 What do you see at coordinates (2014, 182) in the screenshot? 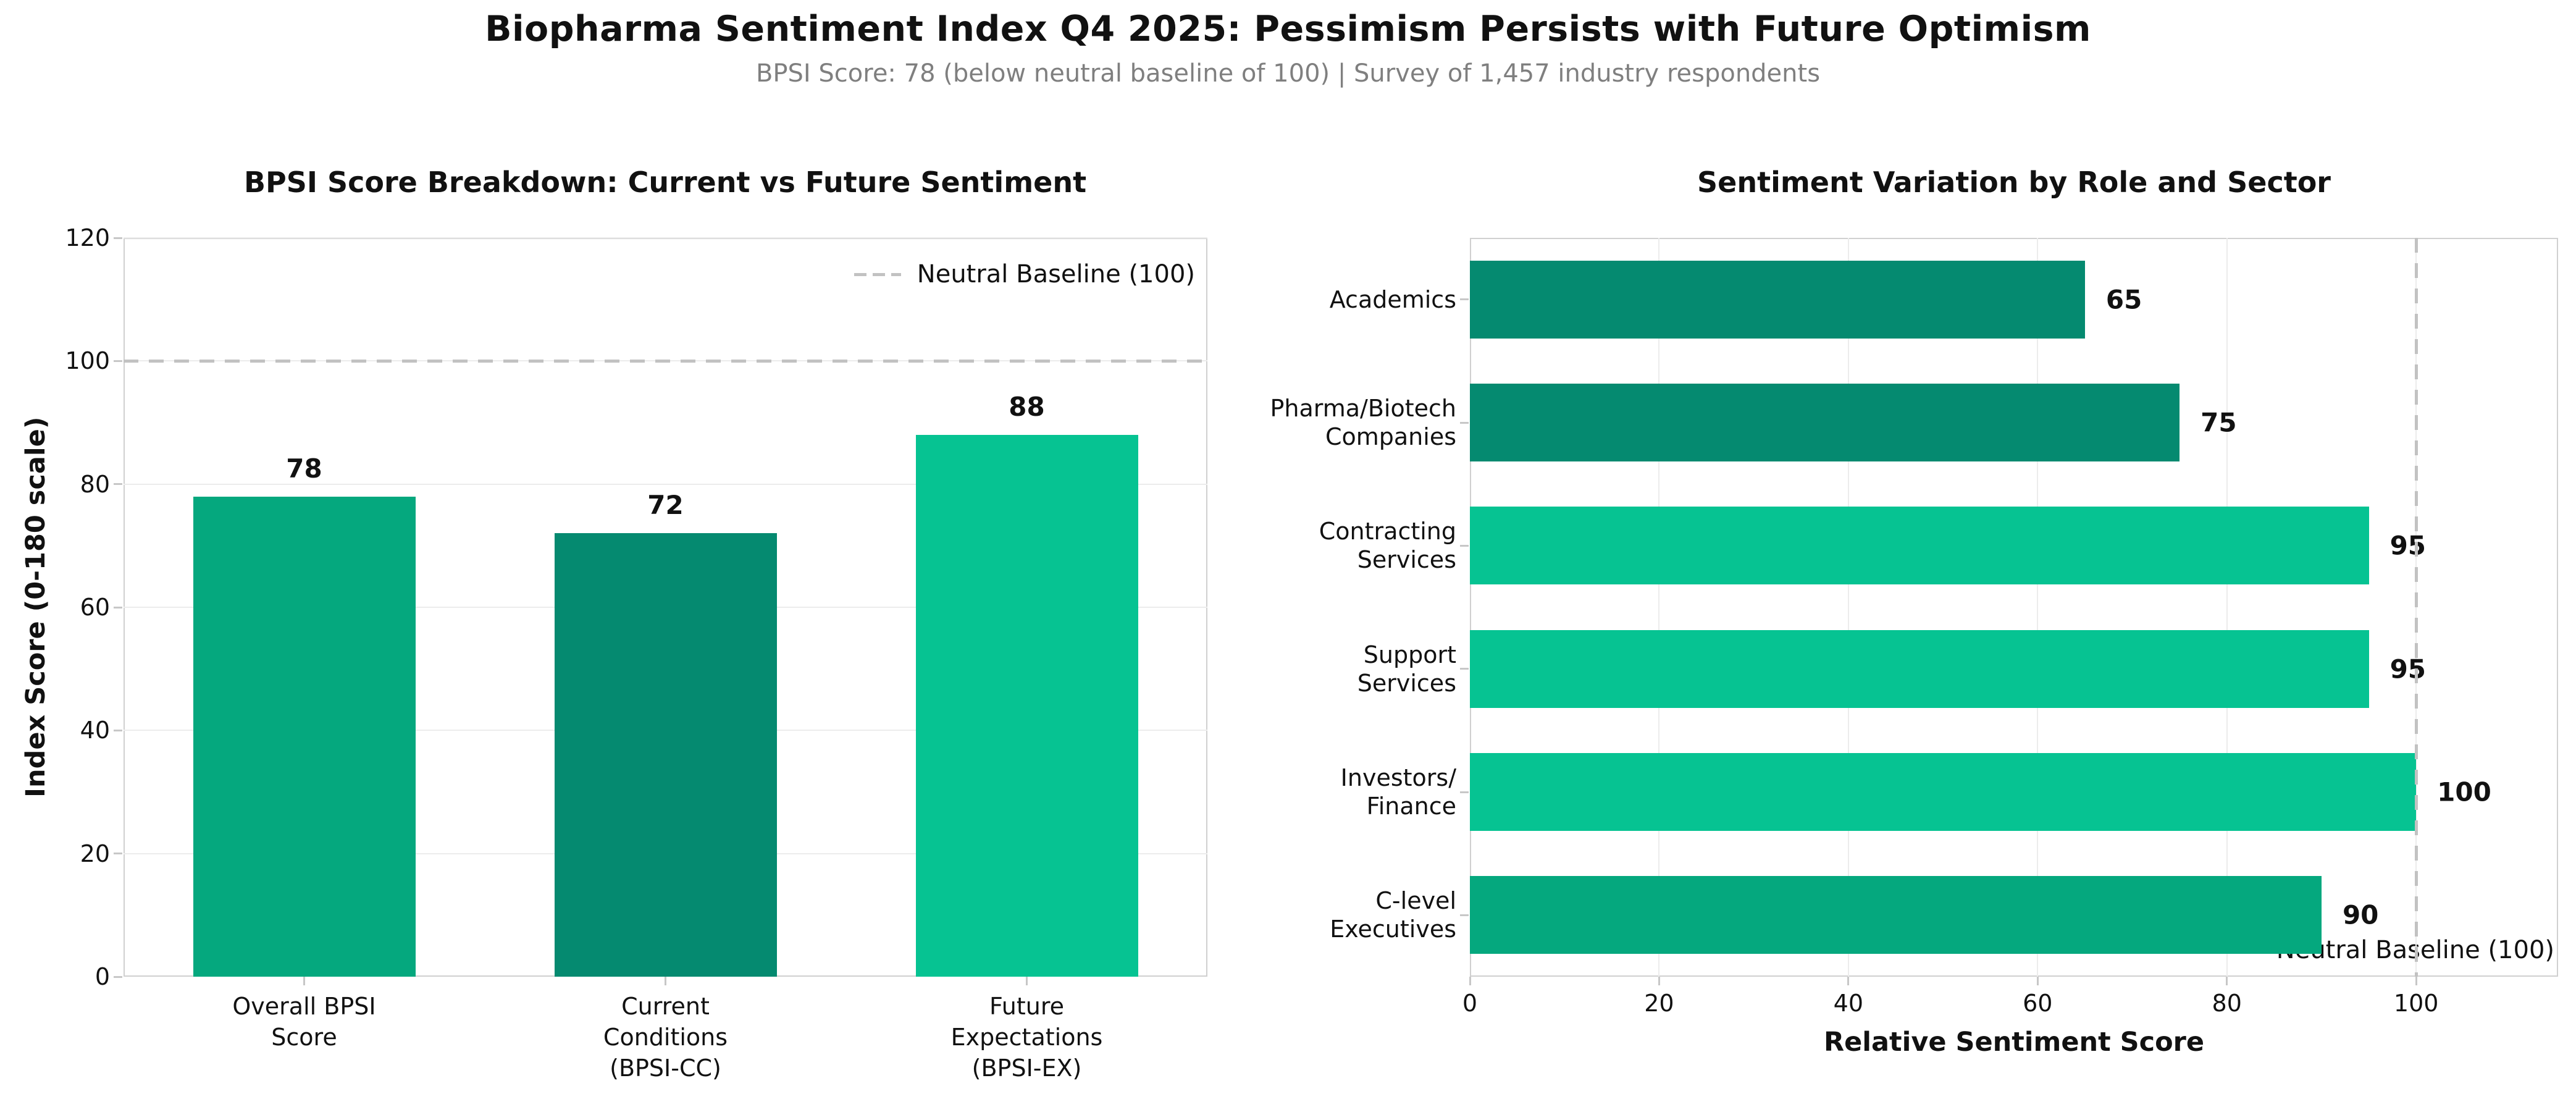
I see `right-chart-title: Sentiment Variation by Role and Sector` at bounding box center [2014, 182].